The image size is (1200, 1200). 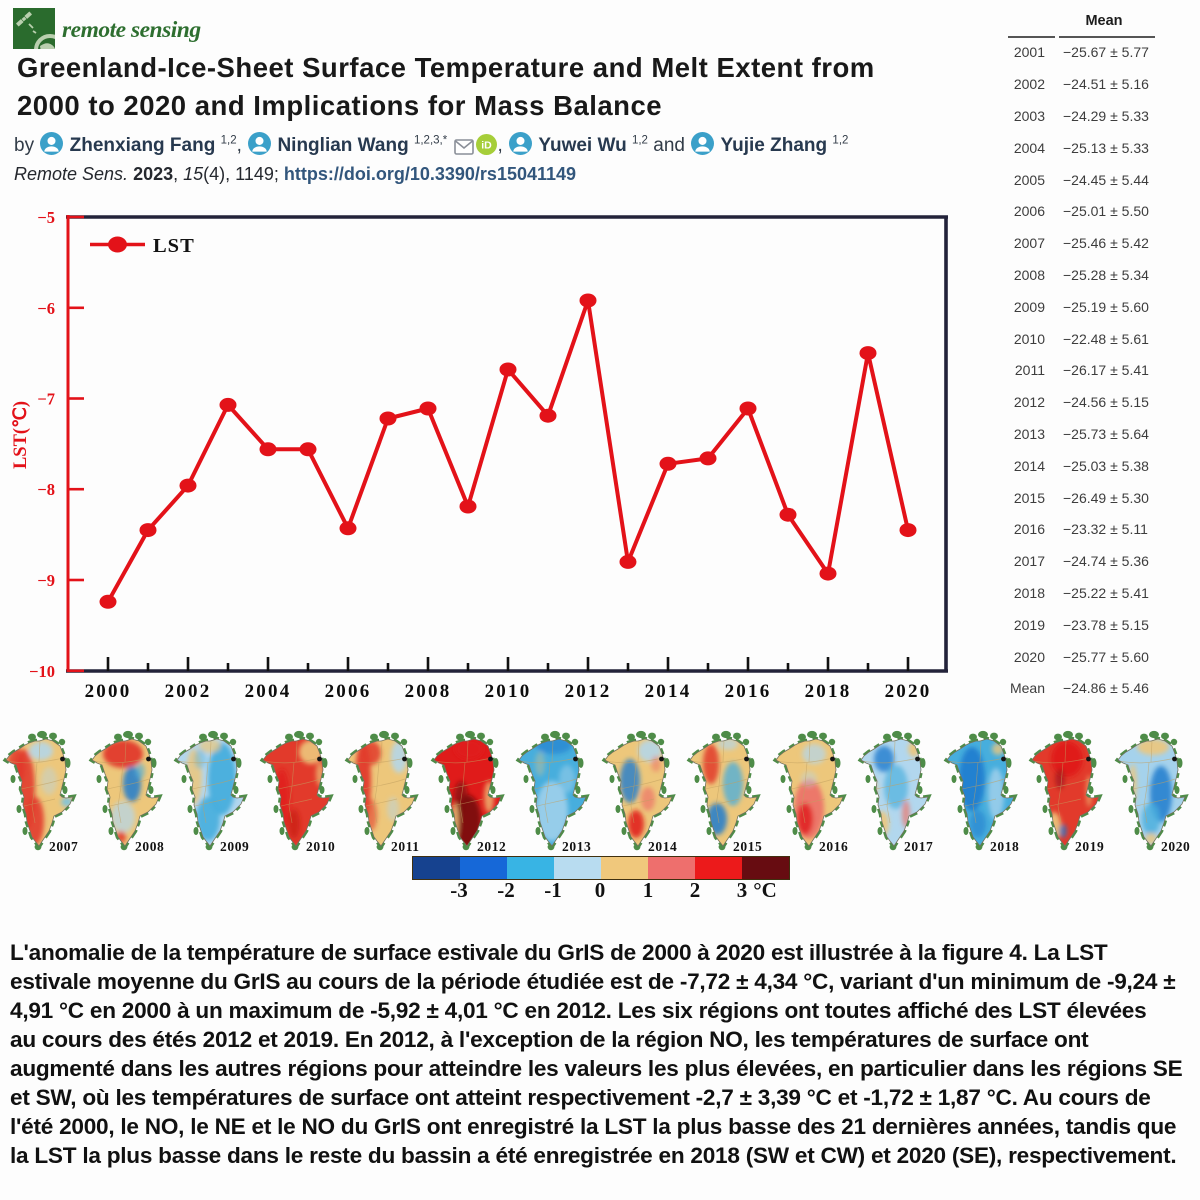 I want to click on svg-text: 2015, so click(x=747, y=846).